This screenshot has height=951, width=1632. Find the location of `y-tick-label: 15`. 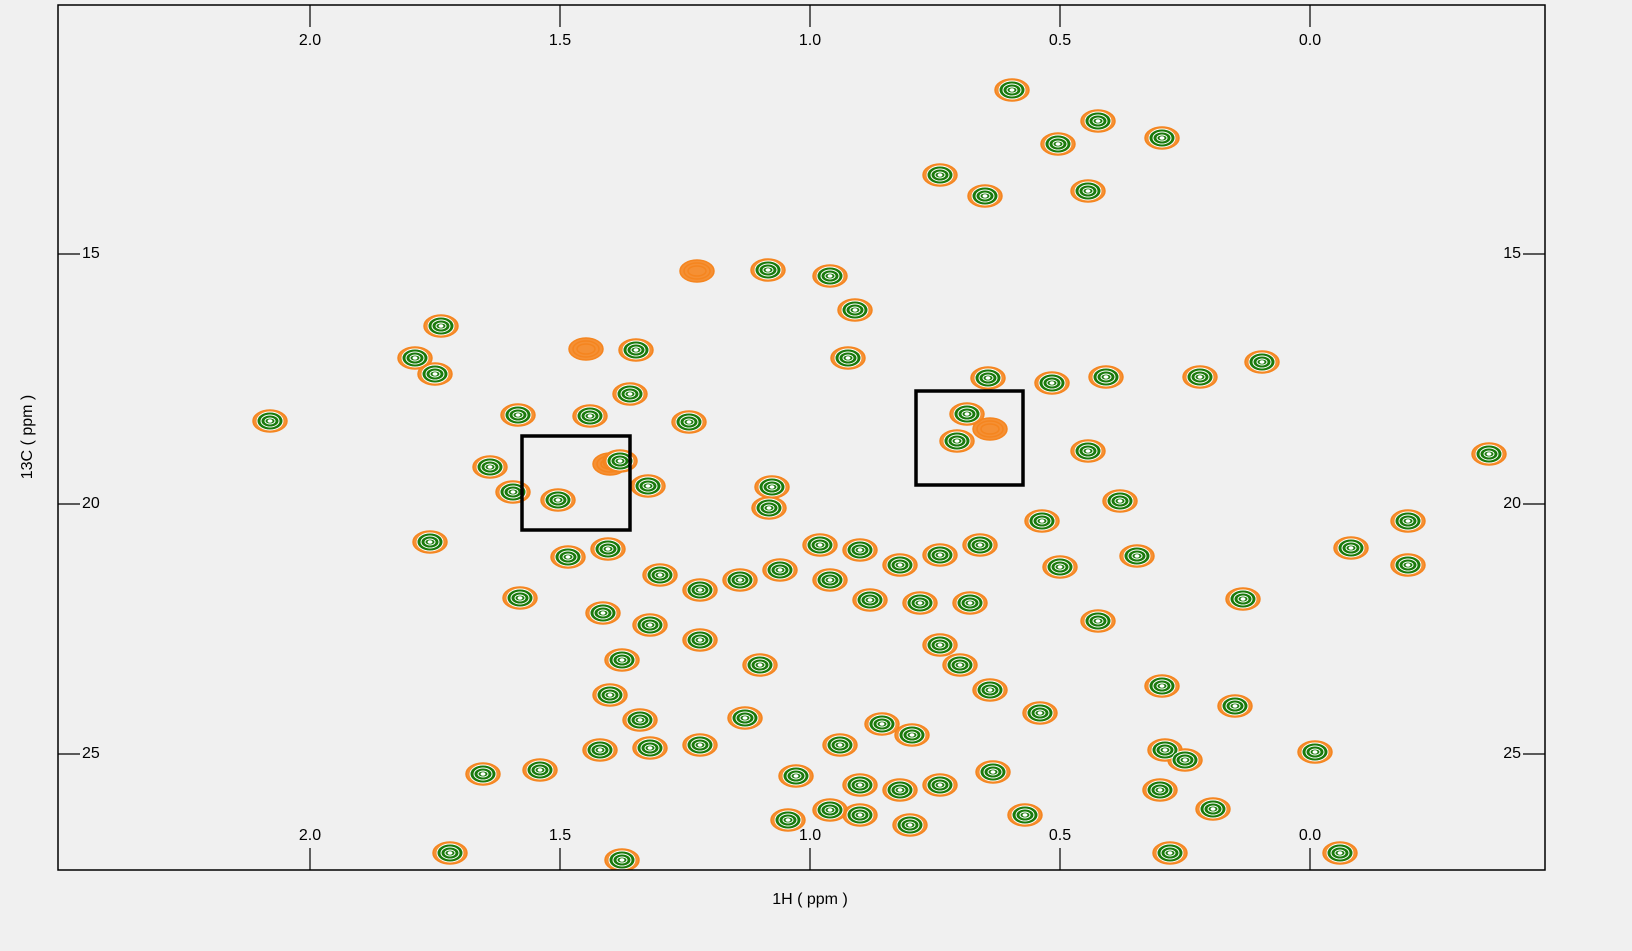

y-tick-label: 15 is located at coordinates (91, 253).